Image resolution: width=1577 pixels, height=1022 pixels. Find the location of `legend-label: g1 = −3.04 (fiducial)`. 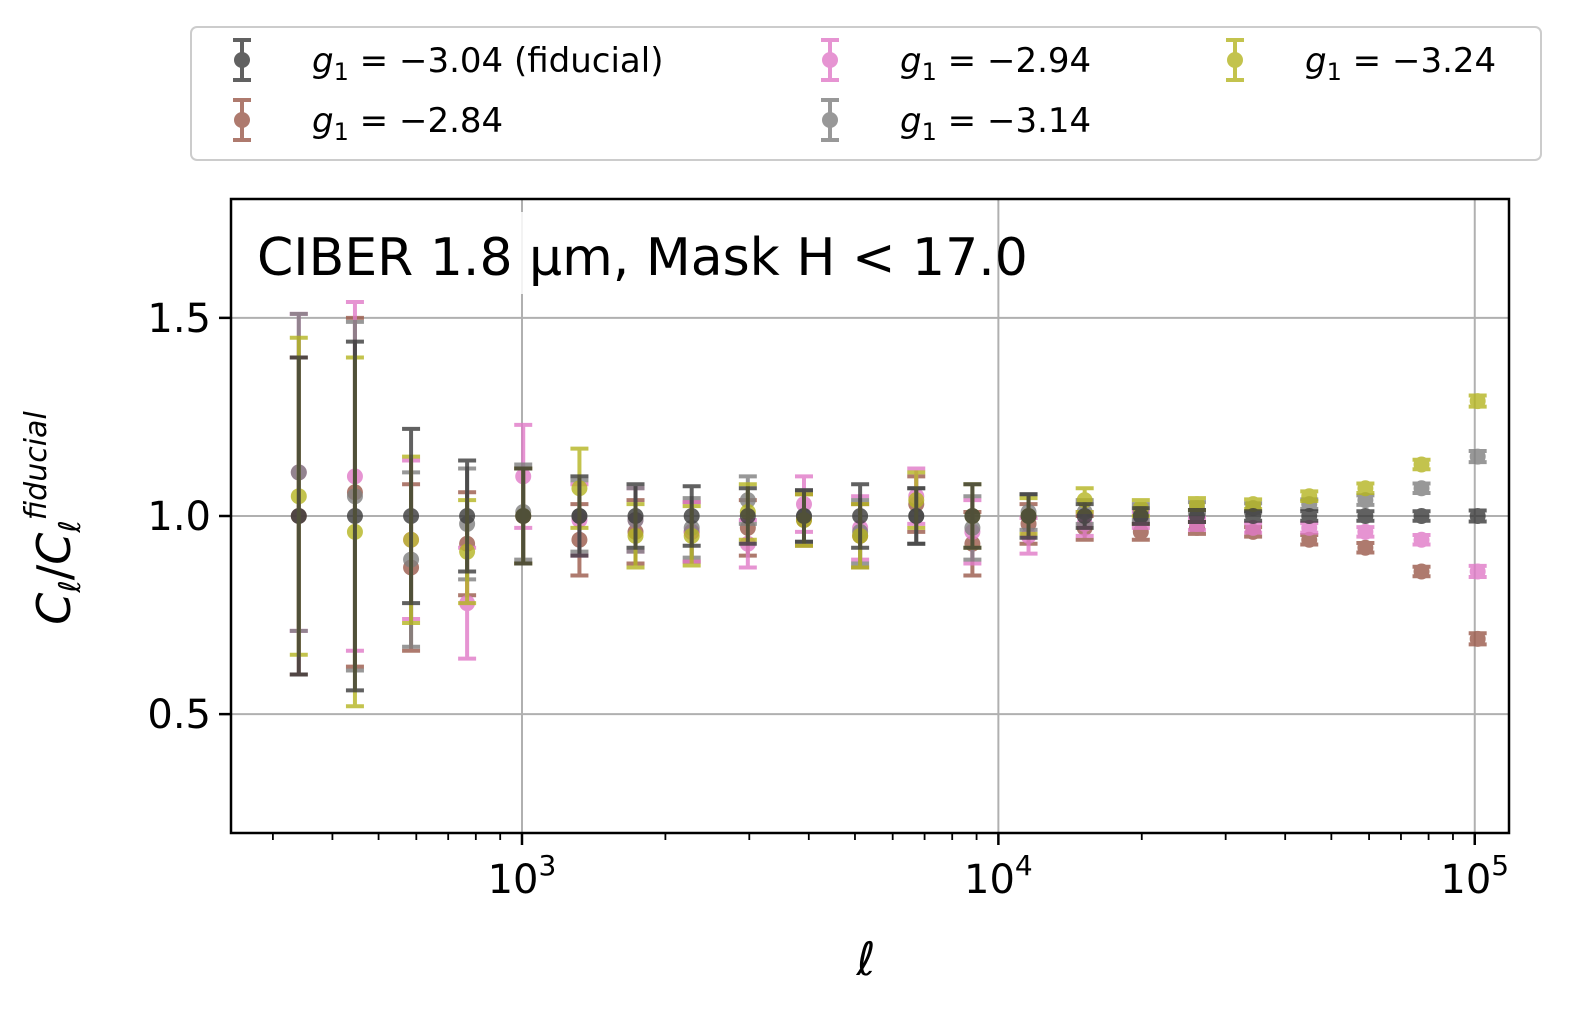

legend-label: g1 = −3.04 (fiducial) is located at coordinates (487, 63).